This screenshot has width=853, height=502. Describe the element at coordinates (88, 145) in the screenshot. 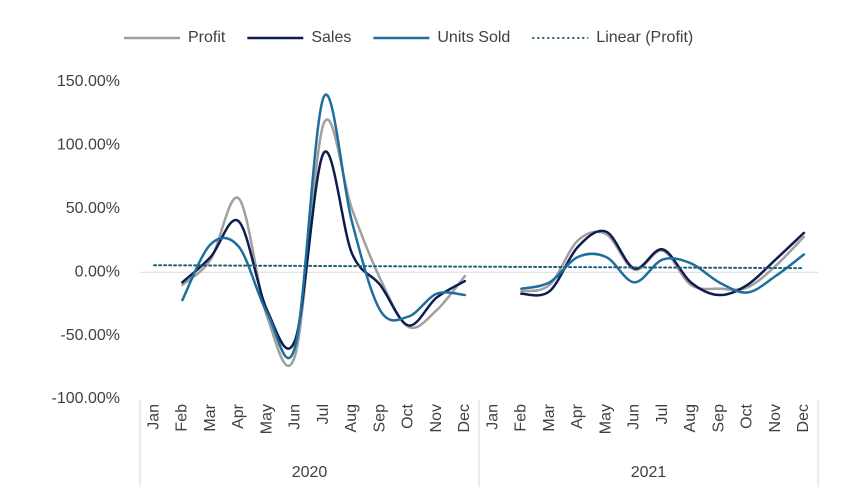

I see `y-tick-label: 100.00%` at that location.